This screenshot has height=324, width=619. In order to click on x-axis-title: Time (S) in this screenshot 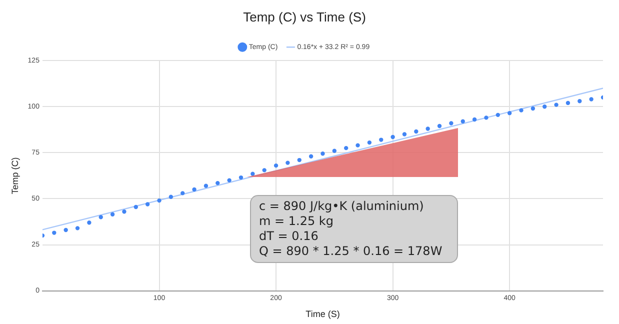, I will do `click(323, 314)`.